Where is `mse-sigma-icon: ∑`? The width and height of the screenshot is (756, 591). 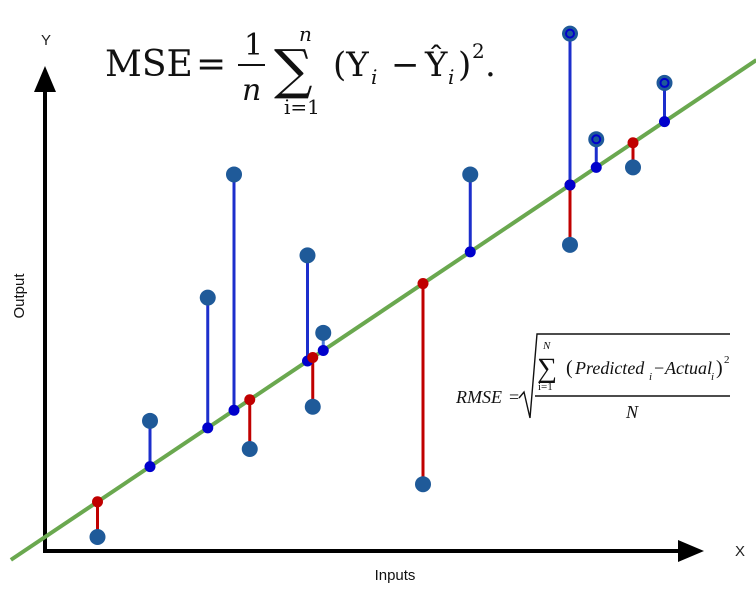
mse-sigma-icon: ∑ is located at coordinates (293, 69).